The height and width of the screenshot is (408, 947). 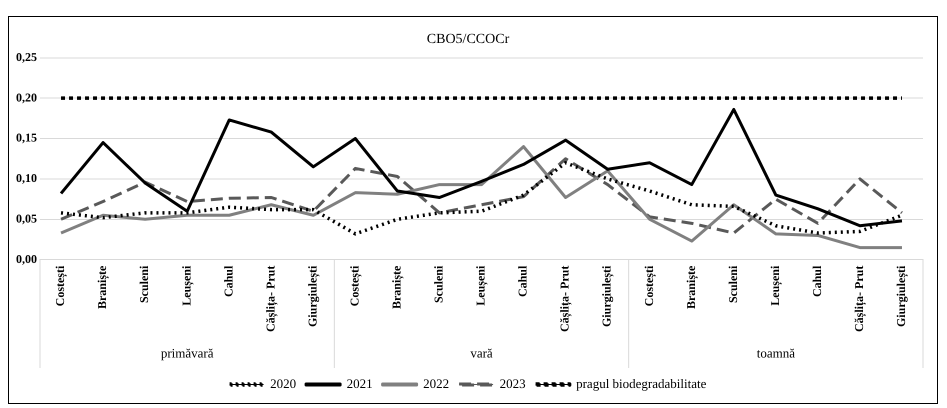 I want to click on y-tick-label: 0,25, so click(x=26, y=57).